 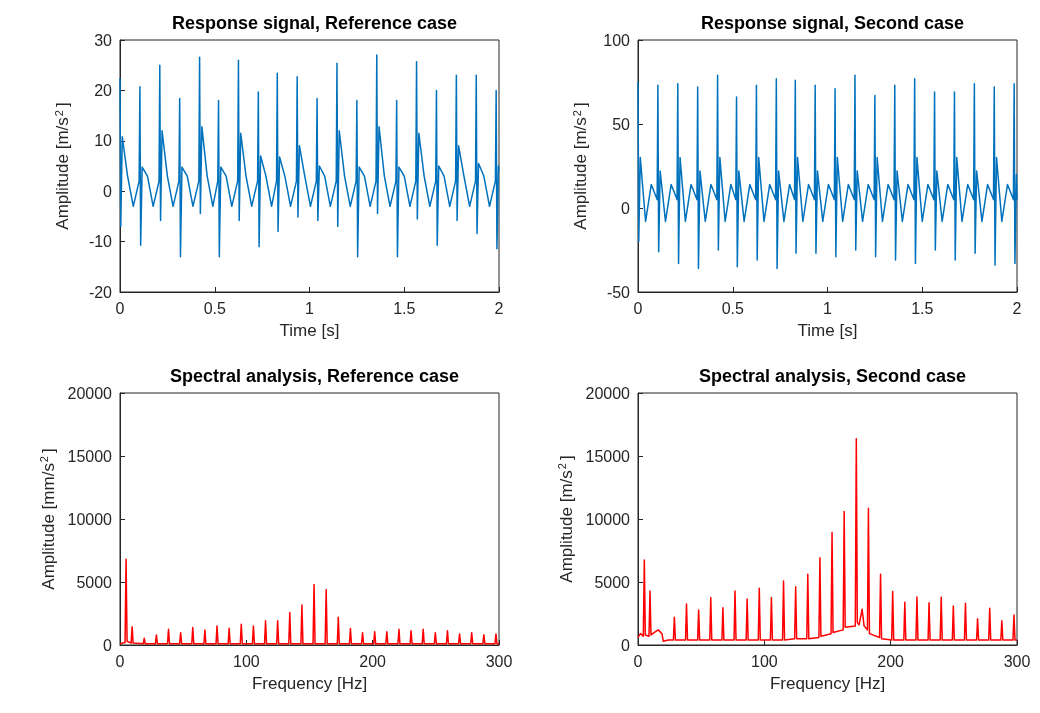 What do you see at coordinates (103, 40) in the screenshot?
I see `y-tick-label: 30` at bounding box center [103, 40].